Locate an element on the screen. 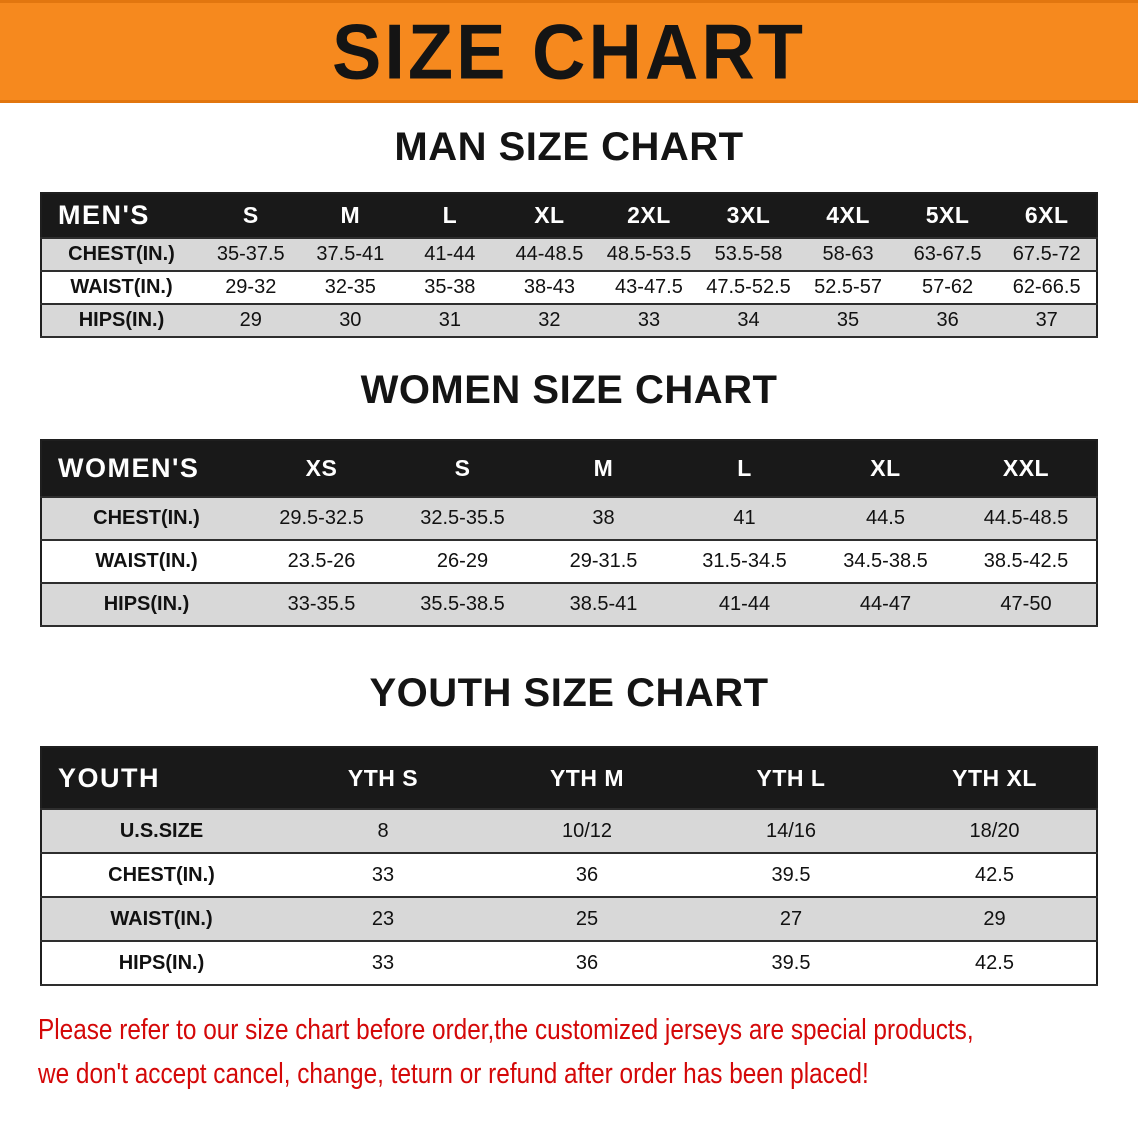 This screenshot has width=1138, height=1132. size-header-cell: 5XL is located at coordinates (947, 215).